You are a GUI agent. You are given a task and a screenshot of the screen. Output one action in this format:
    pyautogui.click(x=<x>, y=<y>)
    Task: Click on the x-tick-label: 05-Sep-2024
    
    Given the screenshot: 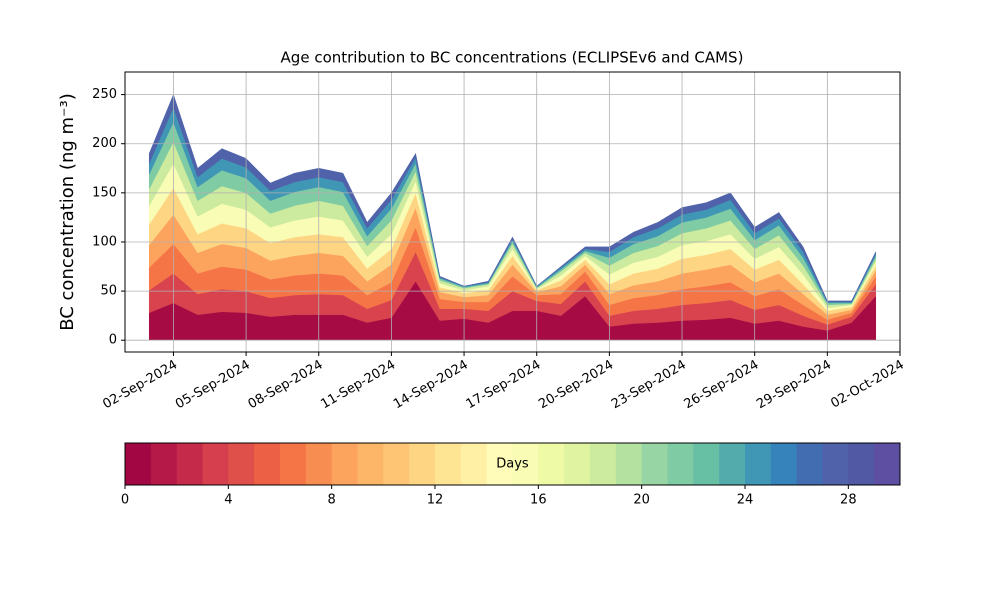 What is the action you would take?
    pyautogui.click(x=213, y=385)
    